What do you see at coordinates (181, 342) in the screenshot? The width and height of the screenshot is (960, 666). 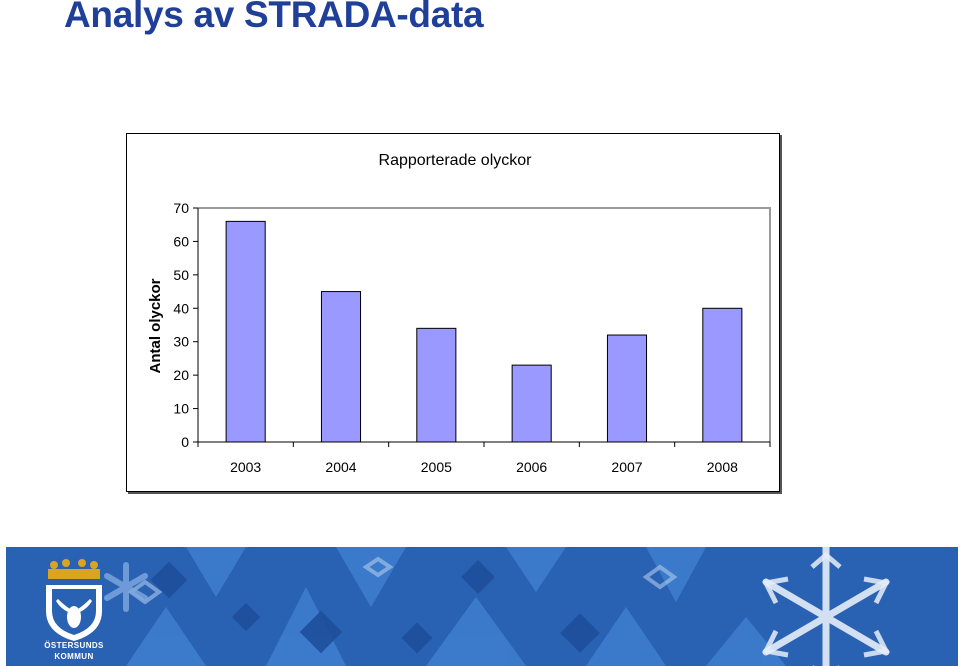 I see `y-tick-label: 30` at bounding box center [181, 342].